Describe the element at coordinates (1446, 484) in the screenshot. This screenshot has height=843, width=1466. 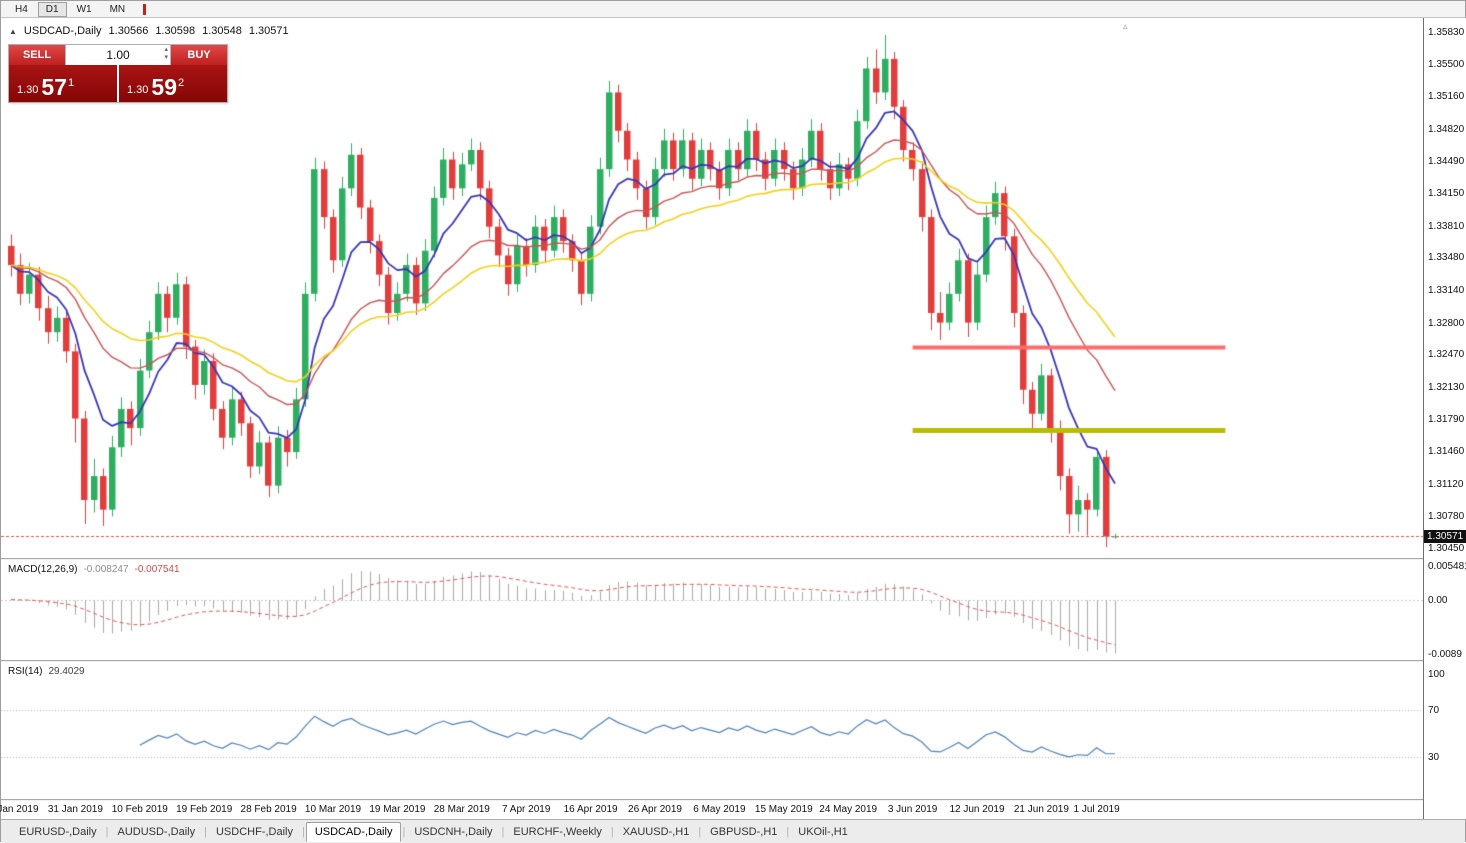
I see `price-tick: 1.31120` at that location.